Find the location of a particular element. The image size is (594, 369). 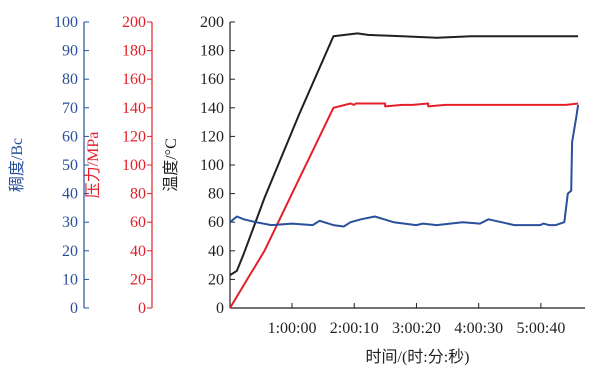

temp-tick-label: 60 is located at coordinates (216, 222).